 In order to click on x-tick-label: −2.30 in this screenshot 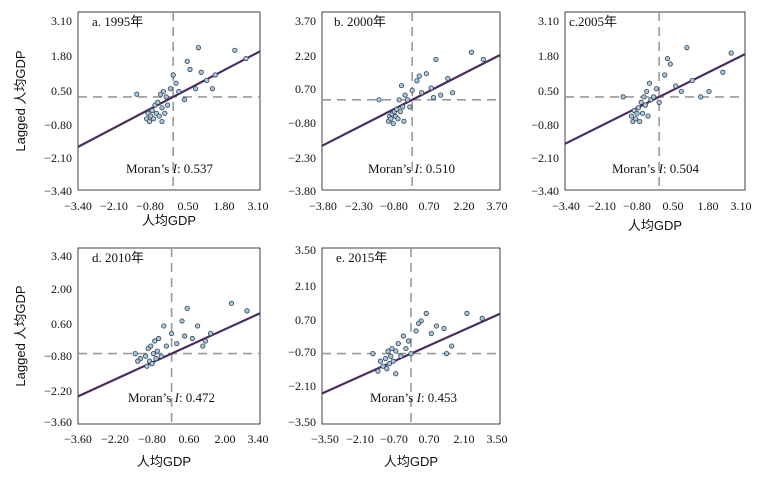, I will do `click(359, 206)`.